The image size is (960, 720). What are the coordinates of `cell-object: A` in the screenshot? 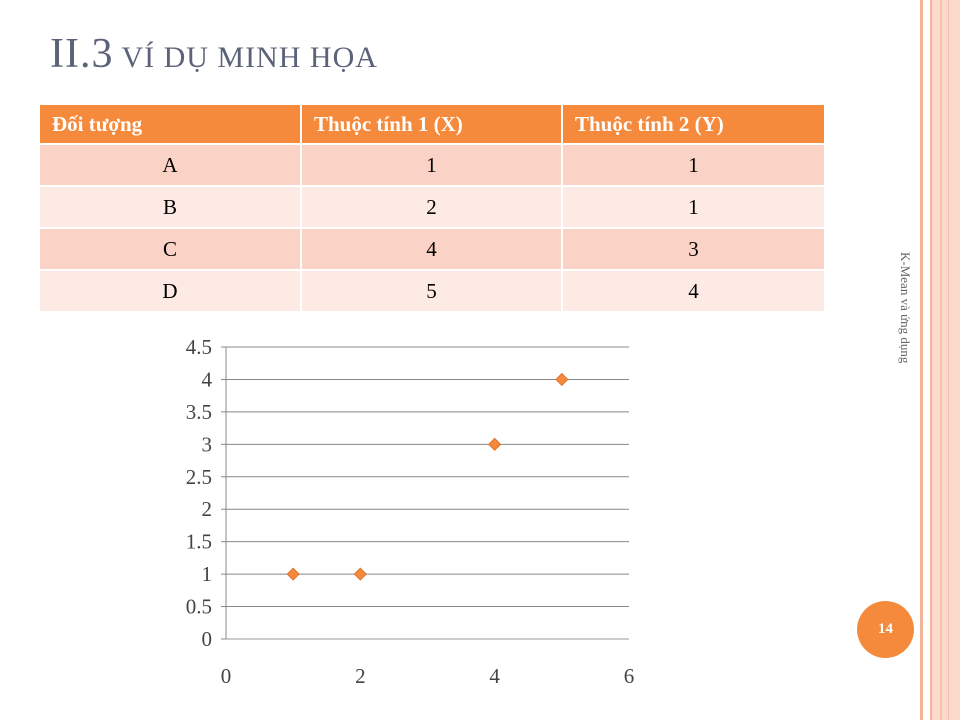 It's located at (171, 164).